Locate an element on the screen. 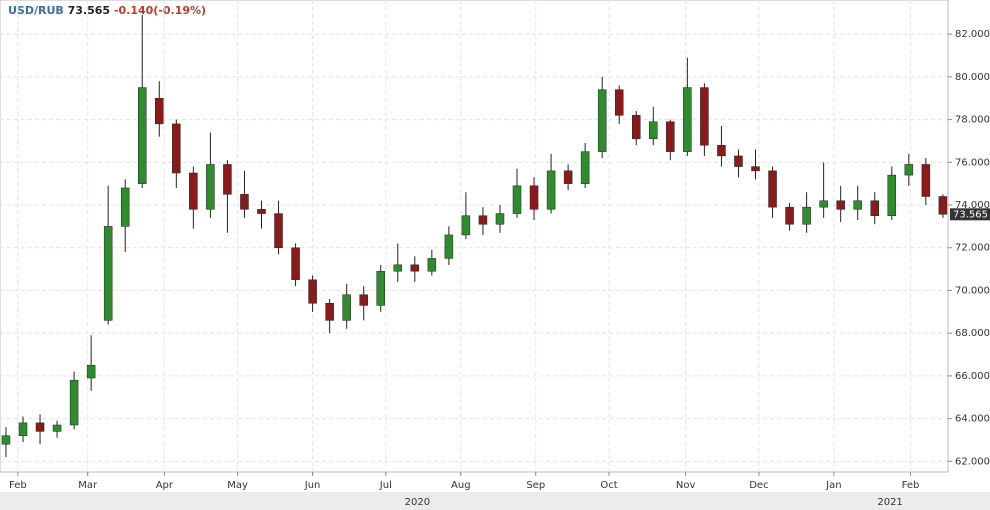  year-label: 2021 is located at coordinates (889, 502).